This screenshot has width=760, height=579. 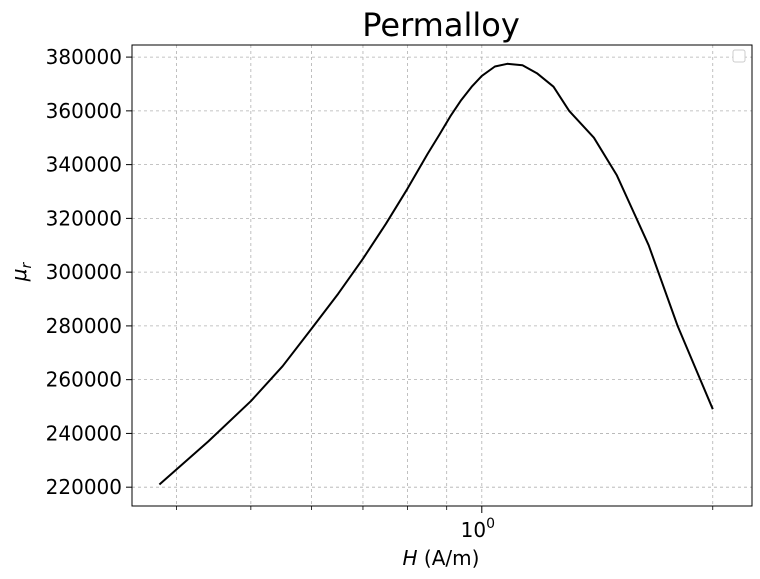 What do you see at coordinates (410, 558) in the screenshot?
I see `x-axis-label-symbol: H` at bounding box center [410, 558].